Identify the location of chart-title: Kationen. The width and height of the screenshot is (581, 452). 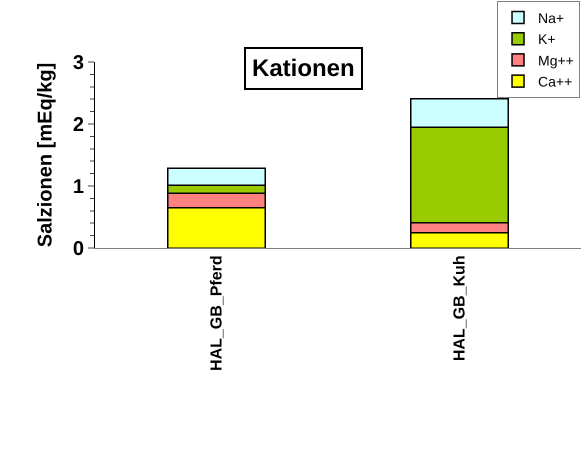
(303, 68).